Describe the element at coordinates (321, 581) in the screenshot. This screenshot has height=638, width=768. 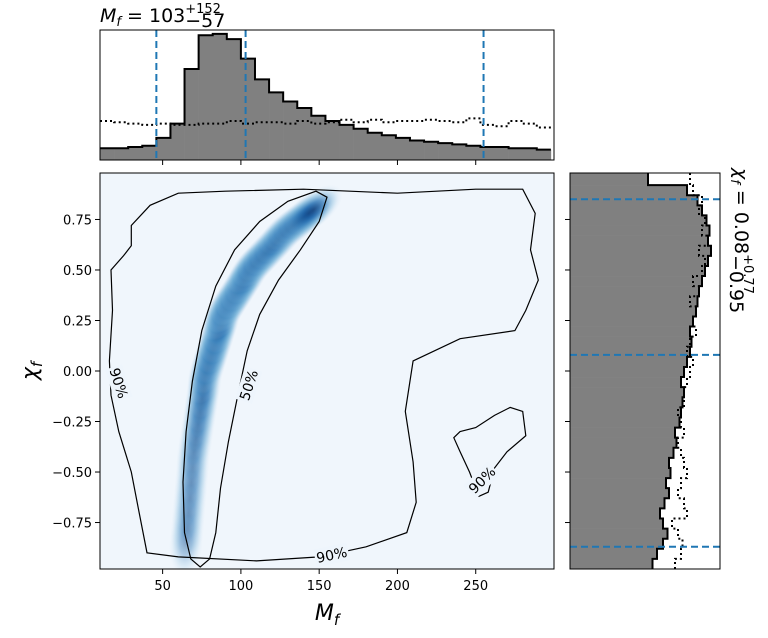
I see `joint-x-ticks: 50 100 150 200 250` at that location.